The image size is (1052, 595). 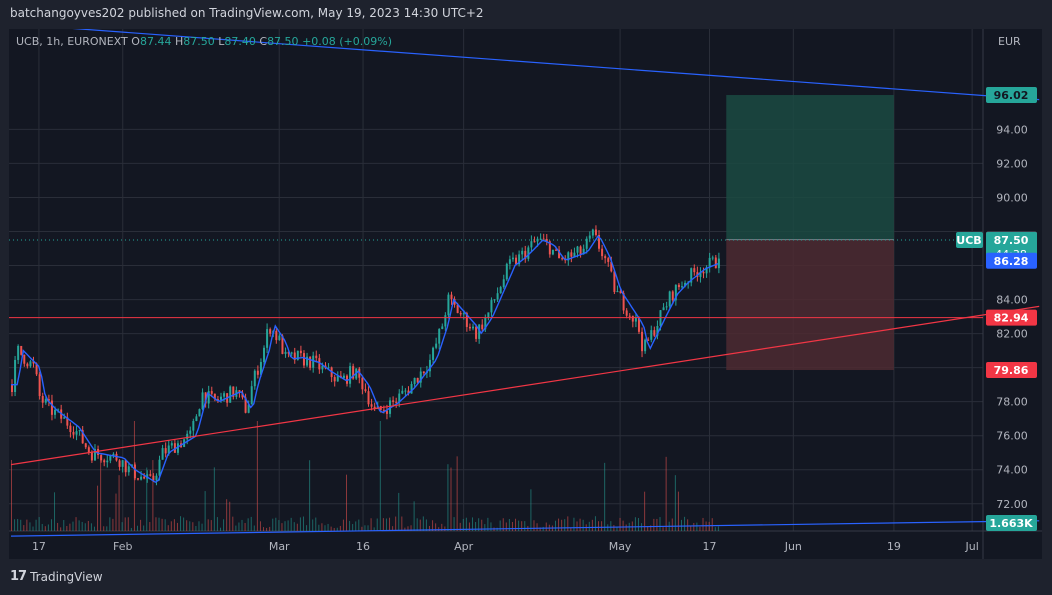 I want to click on legend-close-label: C, so click(x=263, y=41).